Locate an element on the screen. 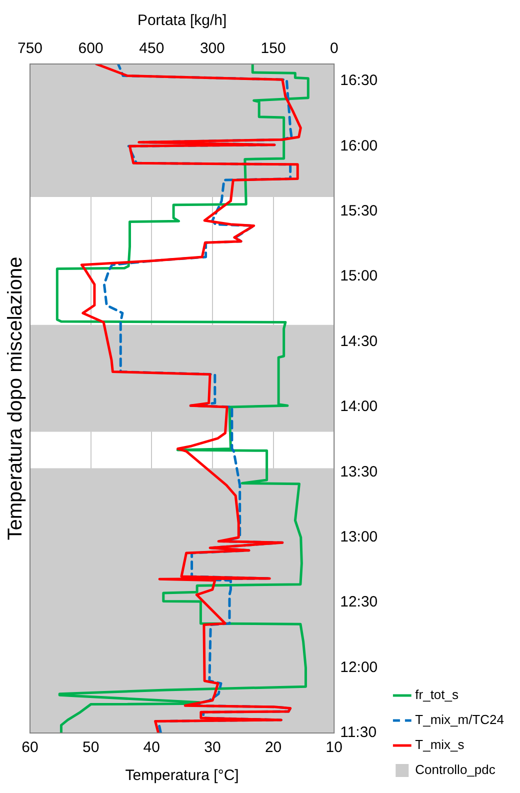 The height and width of the screenshot is (793, 520). x2-tick-label: 150 is located at coordinates (273, 49).